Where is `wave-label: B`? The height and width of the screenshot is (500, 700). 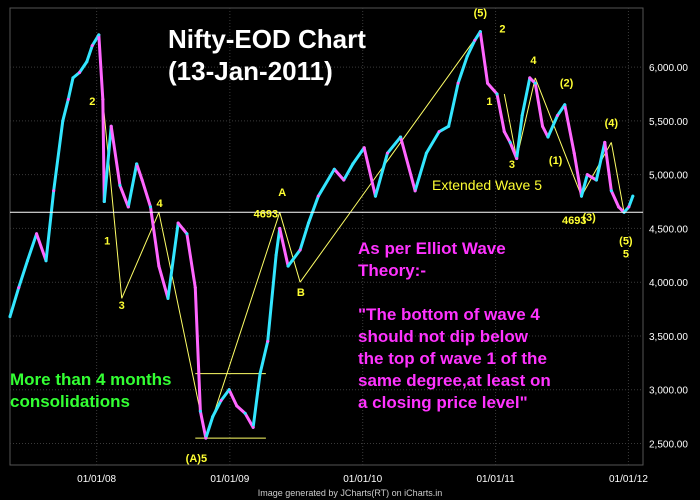
wave-label: B is located at coordinates (301, 293).